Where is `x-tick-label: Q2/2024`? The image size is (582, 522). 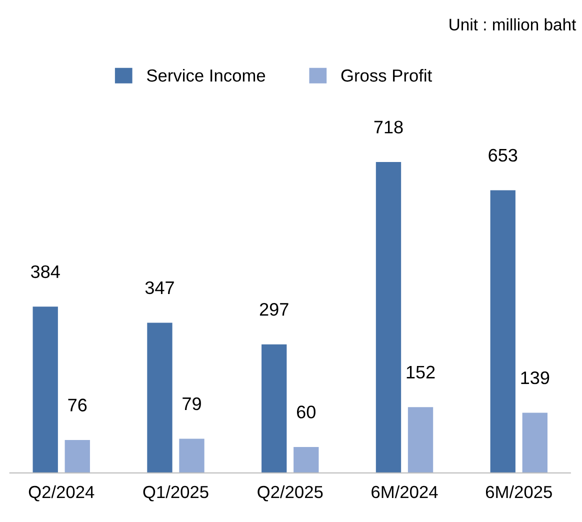 x-tick-label: Q2/2024 is located at coordinates (61, 493).